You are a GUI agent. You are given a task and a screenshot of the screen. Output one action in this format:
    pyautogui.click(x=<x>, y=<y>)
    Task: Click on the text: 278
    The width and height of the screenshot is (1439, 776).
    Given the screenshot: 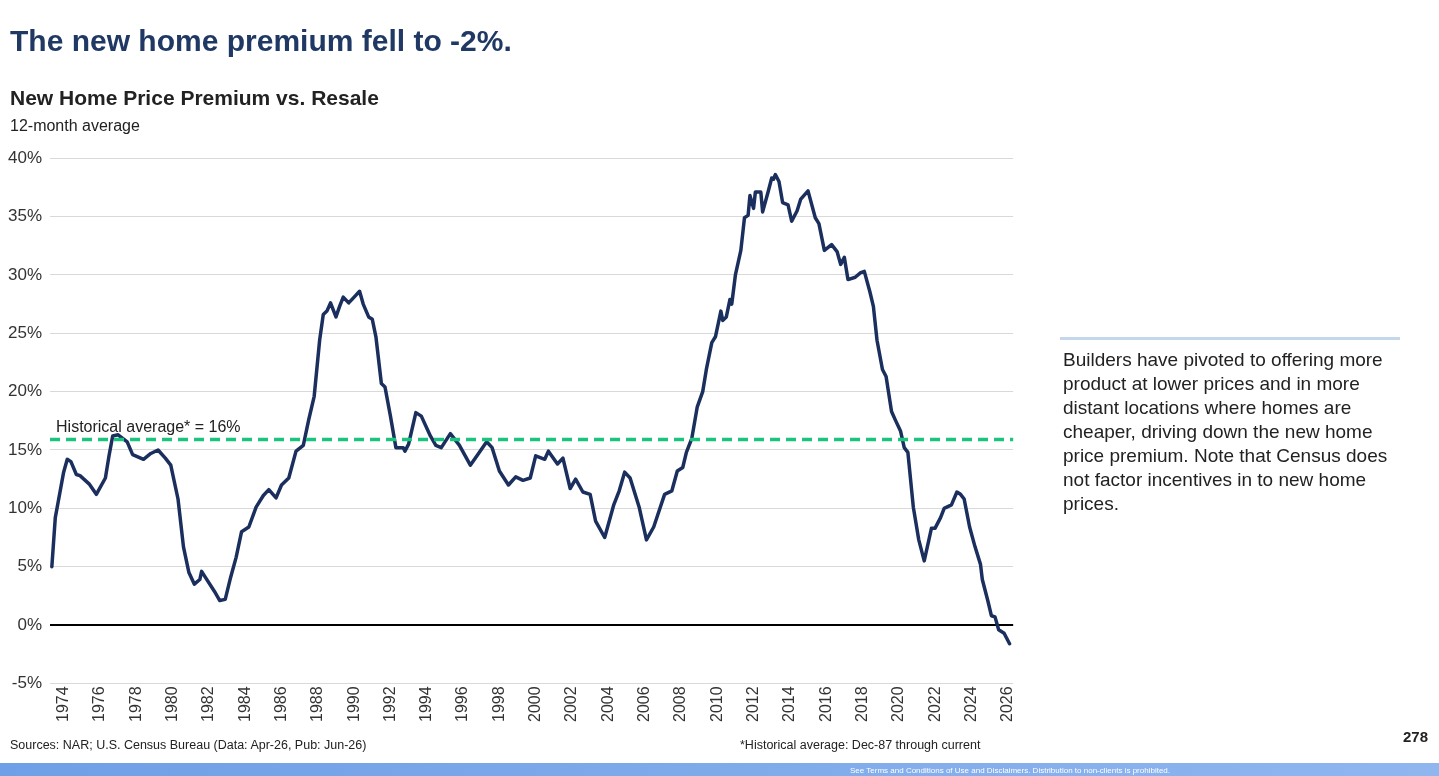 What is the action you would take?
    pyautogui.click(x=1416, y=736)
    